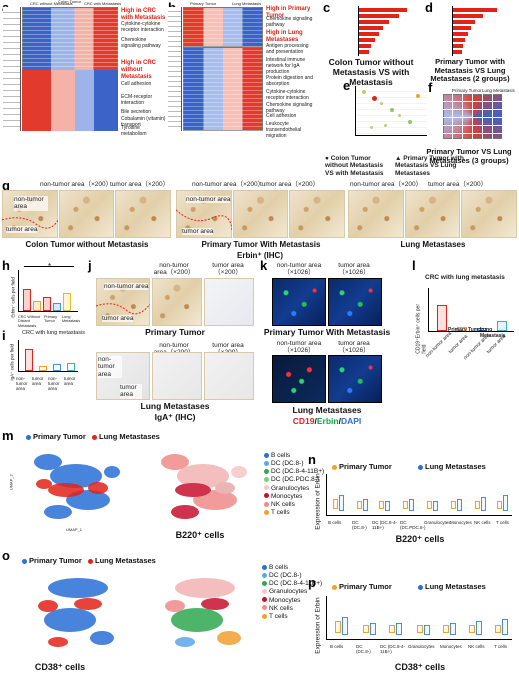  I want to click on panel-l-cat-1: non-tumor area, so click(438, 345).